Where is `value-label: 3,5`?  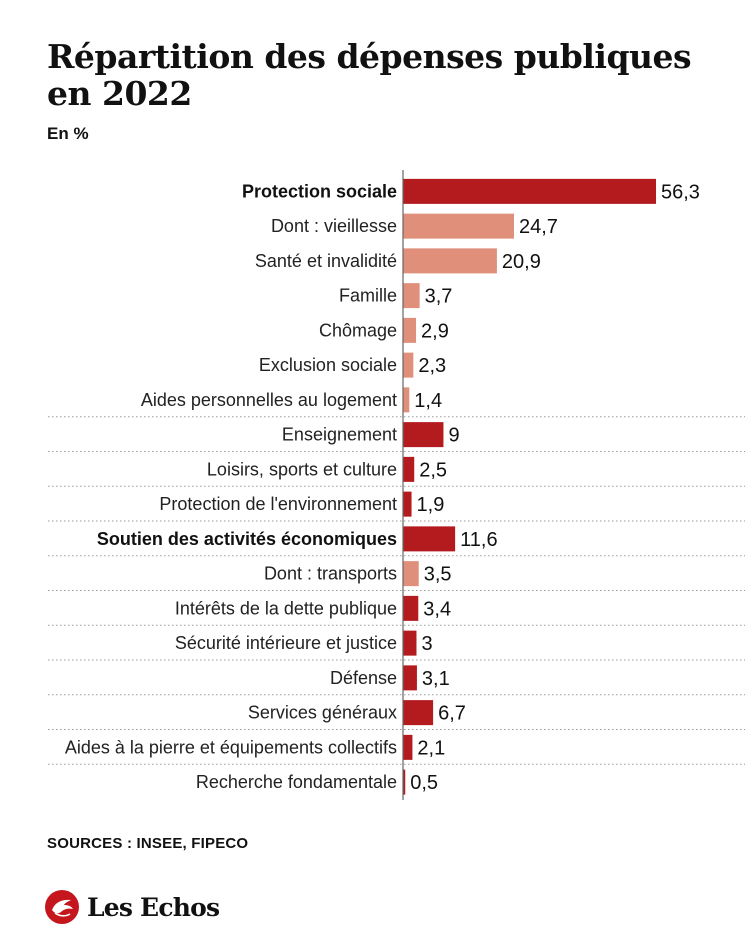
value-label: 3,5 is located at coordinates (438, 575).